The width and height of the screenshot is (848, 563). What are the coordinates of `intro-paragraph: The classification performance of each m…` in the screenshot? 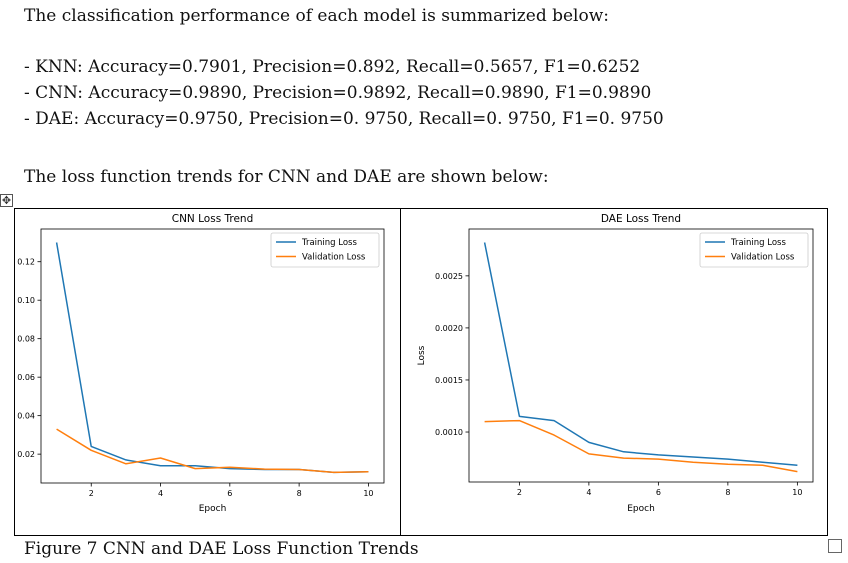 It's located at (317, 16).